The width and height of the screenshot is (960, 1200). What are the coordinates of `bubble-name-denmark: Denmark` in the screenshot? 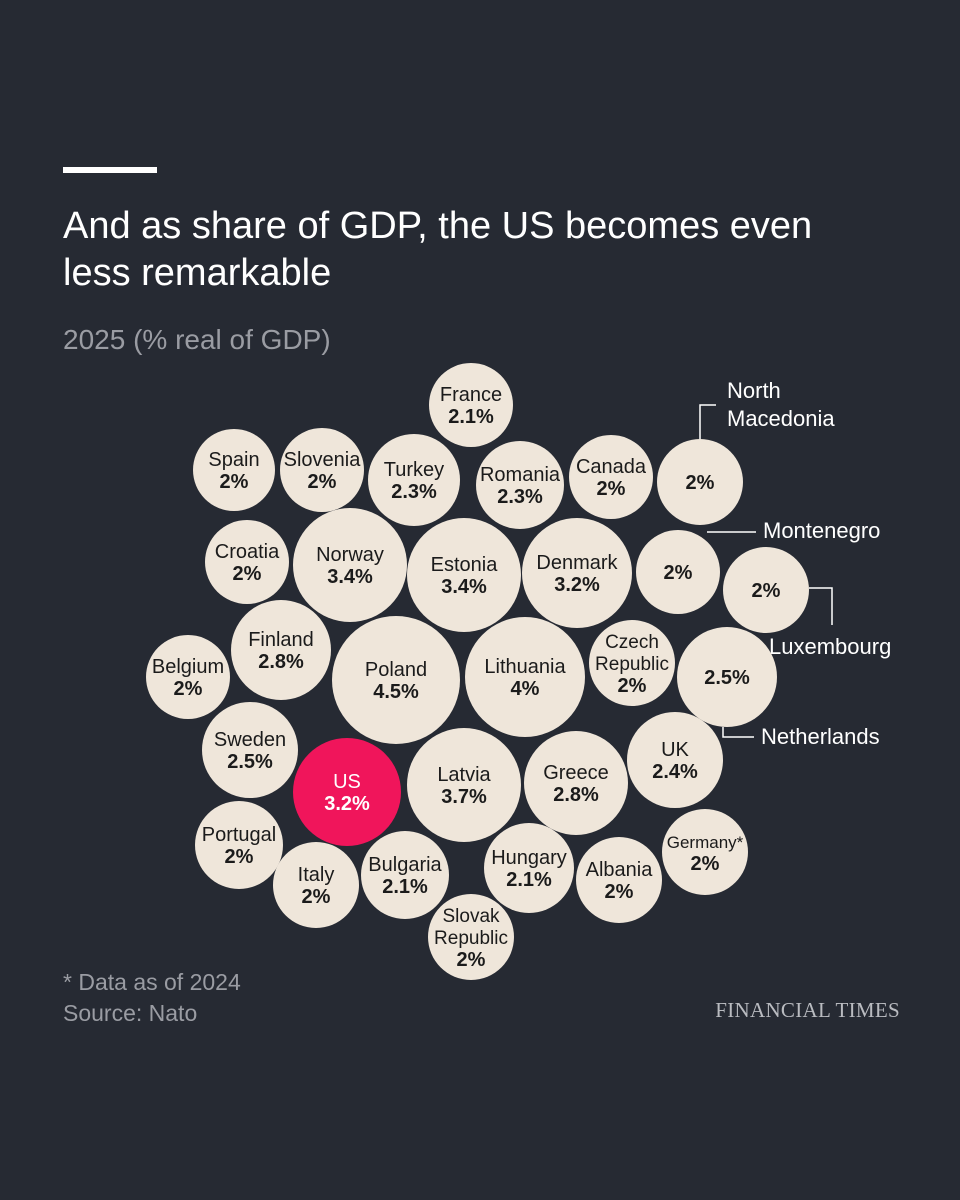 It's located at (577, 563).